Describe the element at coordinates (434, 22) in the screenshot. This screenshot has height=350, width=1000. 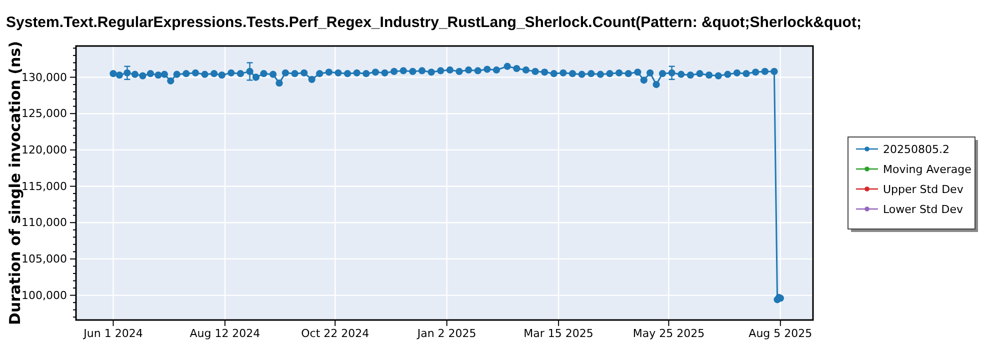
I see `chart-title: System.Text.RegularExpressions.Tests.Perf_Regex_Industry_RustLang_Sherlock.Count(Pattern: &quot;Sherlock&quot;` at that location.